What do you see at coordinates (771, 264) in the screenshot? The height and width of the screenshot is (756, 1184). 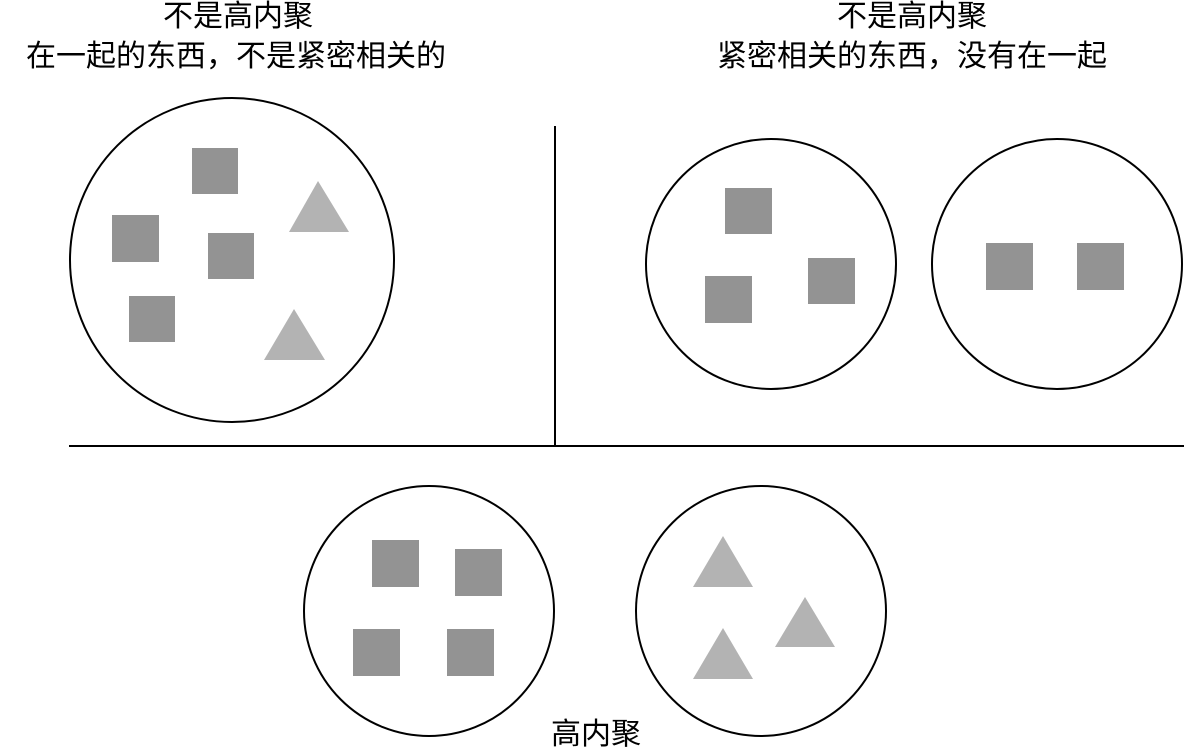 I see `split-container-circle-left` at bounding box center [771, 264].